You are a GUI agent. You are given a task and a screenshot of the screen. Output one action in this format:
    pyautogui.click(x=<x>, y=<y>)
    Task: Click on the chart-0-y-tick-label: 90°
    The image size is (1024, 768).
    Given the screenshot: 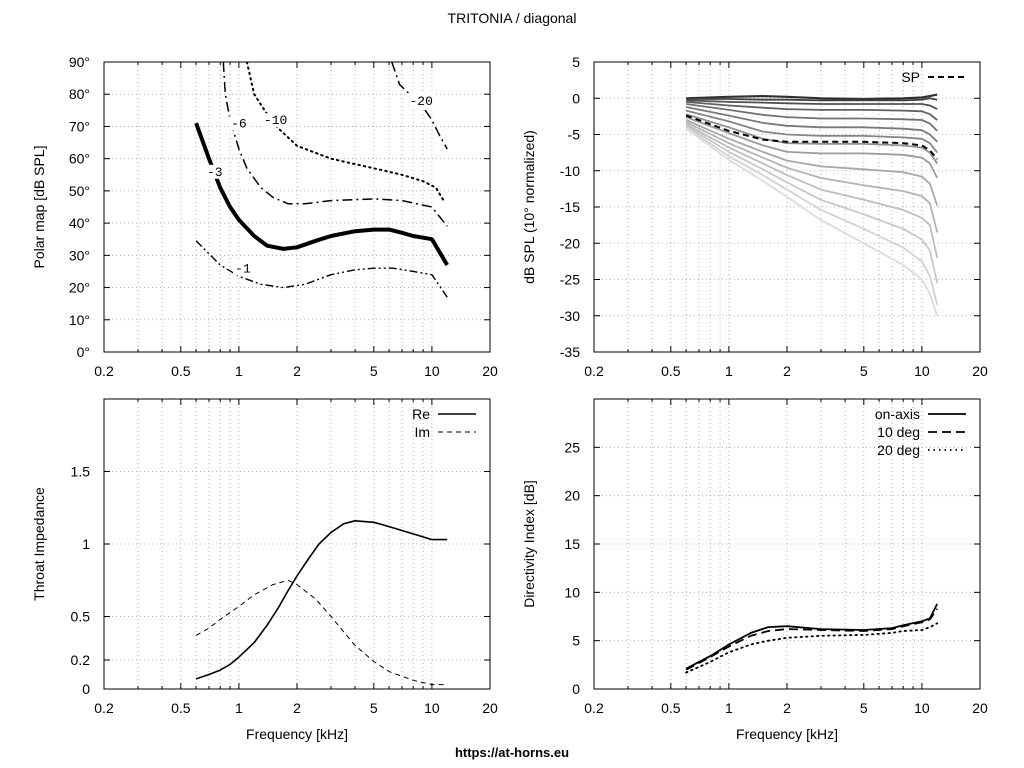 What is the action you would take?
    pyautogui.click(x=79, y=62)
    